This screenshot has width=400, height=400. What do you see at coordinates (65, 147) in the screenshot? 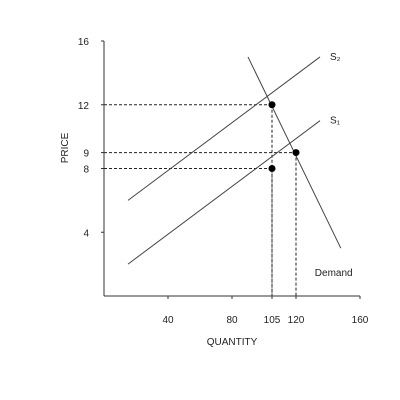
I see `y-axis-label: PRICE` at bounding box center [65, 147].